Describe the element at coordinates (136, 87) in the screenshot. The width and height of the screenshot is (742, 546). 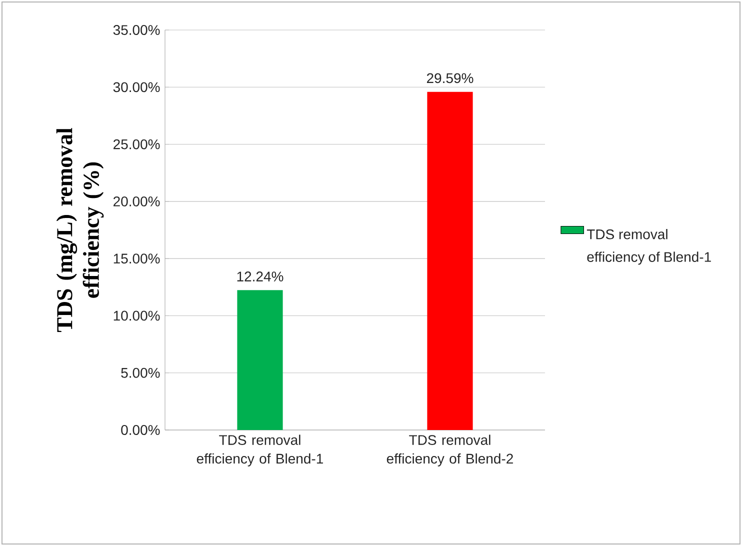
I see `y-tick-label: 30.00%` at that location.